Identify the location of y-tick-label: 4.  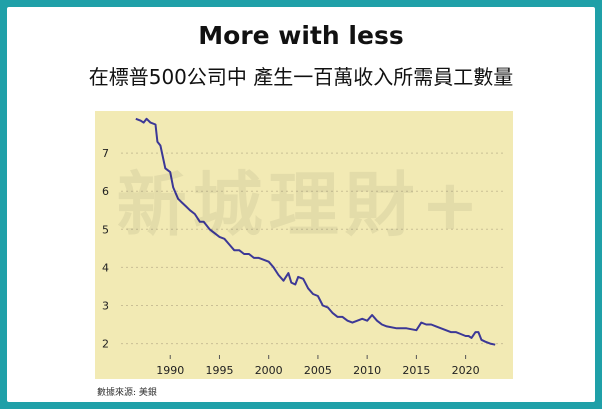
(105, 267).